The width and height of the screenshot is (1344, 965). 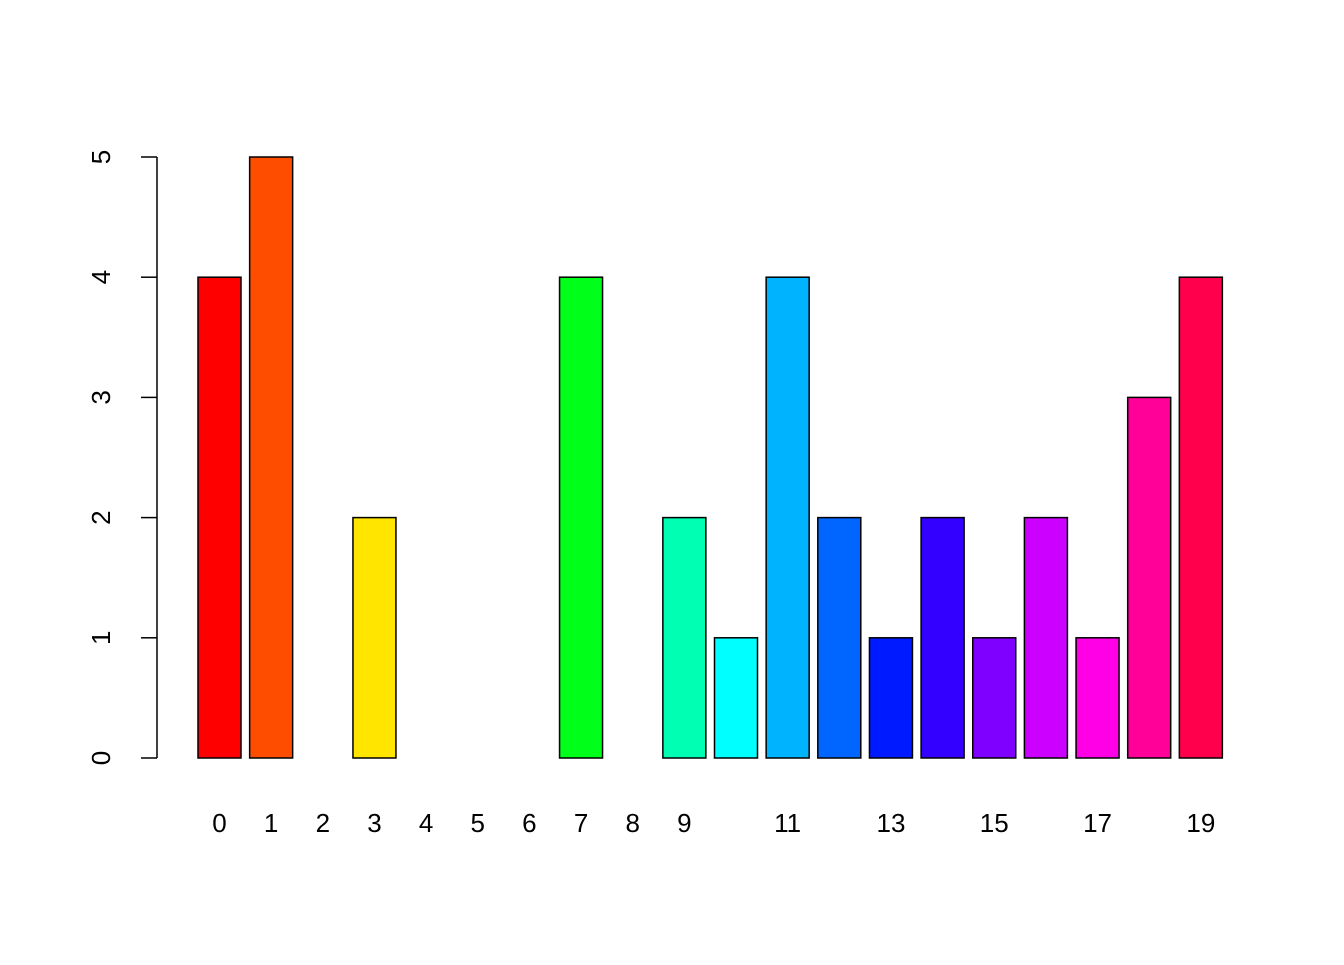 I want to click on x-tick-label: 1, so click(x=271, y=823).